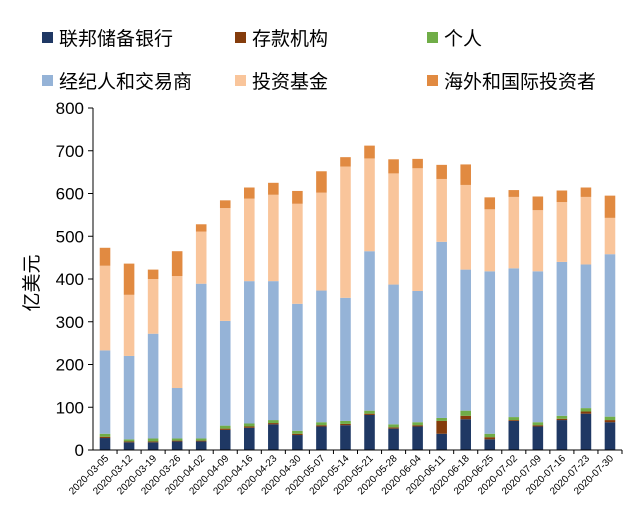 This screenshot has width=634, height=524. Describe the element at coordinates (201, 361) in the screenshot. I see `bar-segment-s3-c4` at that location.